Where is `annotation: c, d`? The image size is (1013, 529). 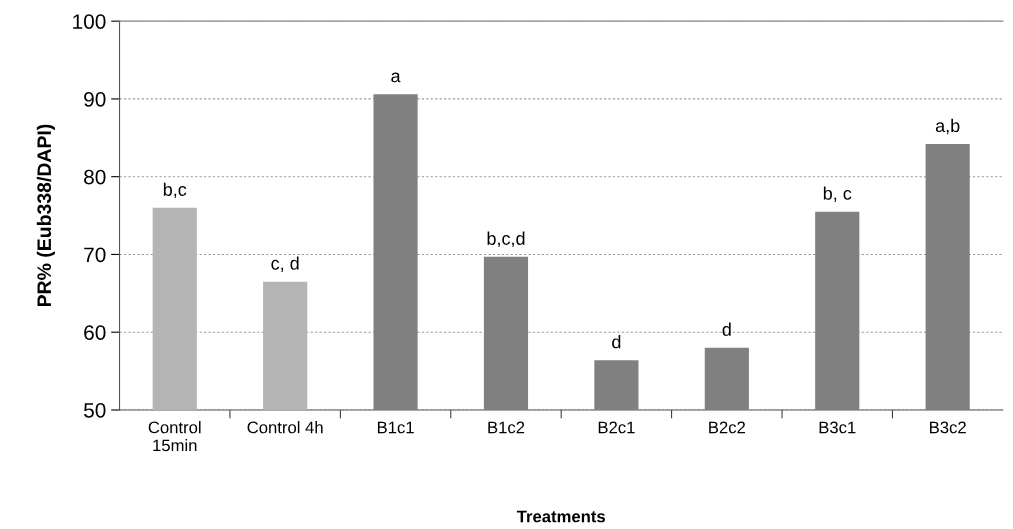
annotation: c, d is located at coordinates (285, 264).